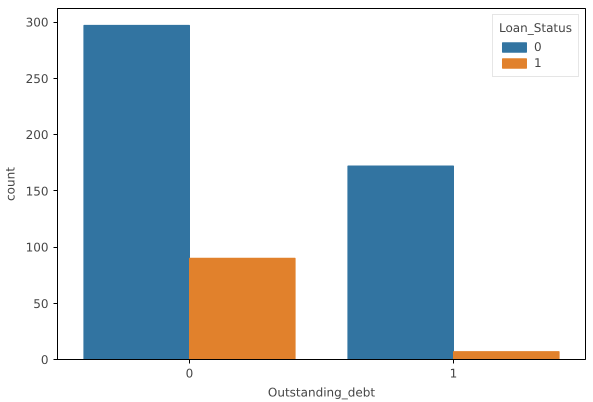 The width and height of the screenshot is (593, 402). What do you see at coordinates (37, 23) in the screenshot?
I see `y-tick-label: 300` at bounding box center [37, 23].